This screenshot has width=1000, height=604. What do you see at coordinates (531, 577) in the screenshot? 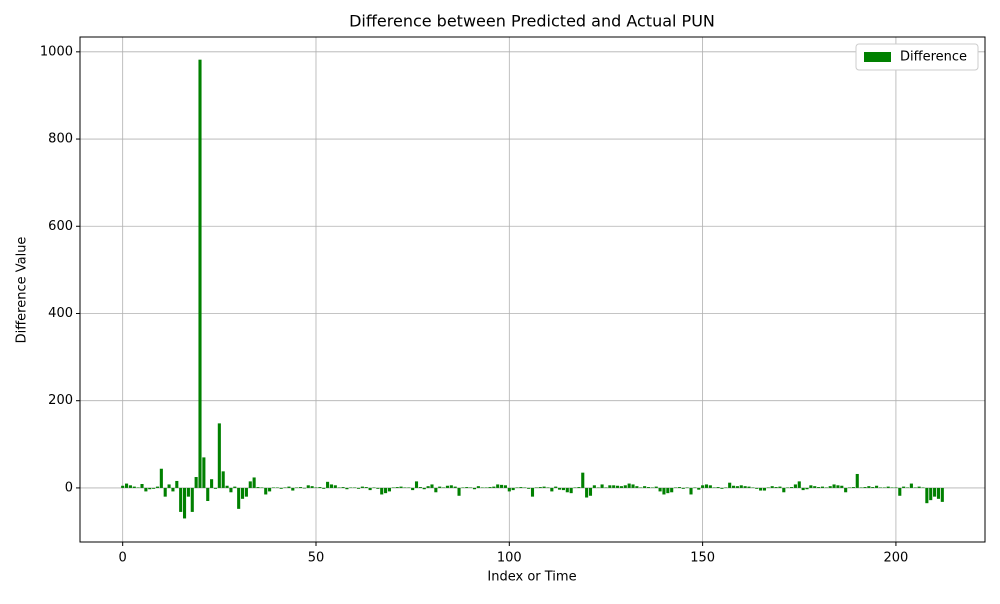
I see `x-axis-label: Index or Time` at bounding box center [531, 577].